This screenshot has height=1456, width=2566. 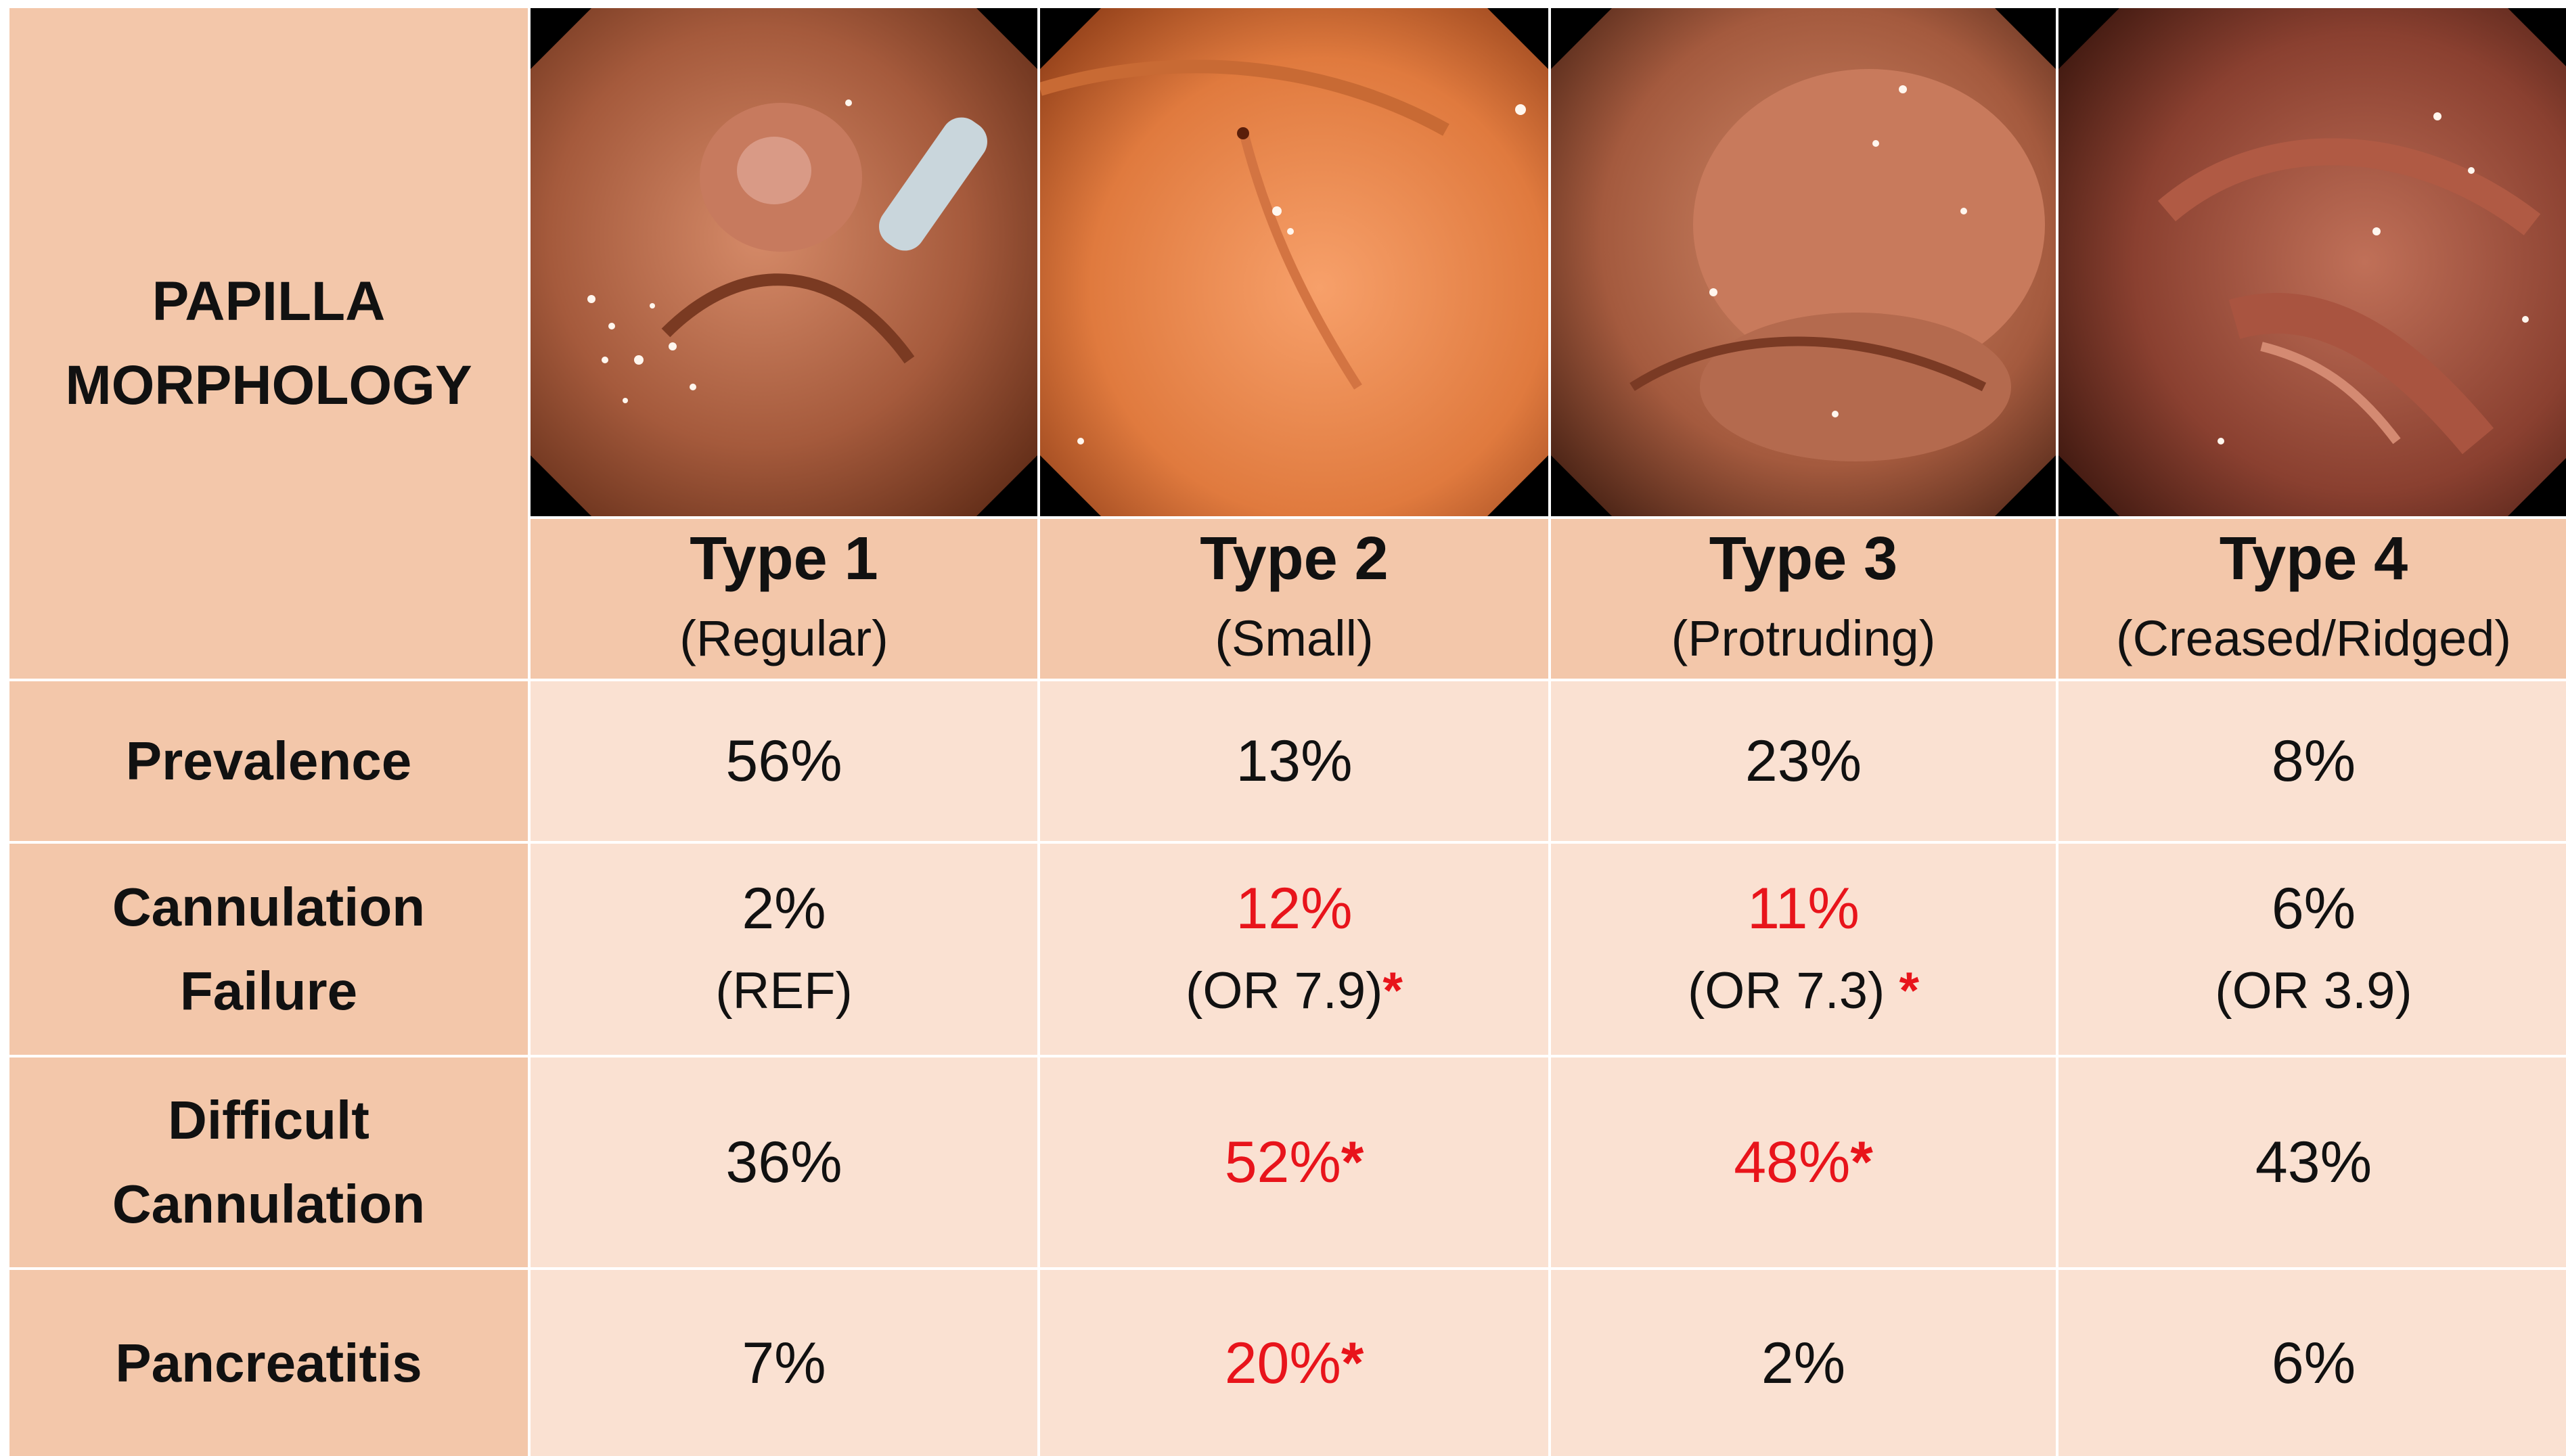 I want to click on cell-subvalue: (OR 7.9)*, so click(x=1294, y=991).